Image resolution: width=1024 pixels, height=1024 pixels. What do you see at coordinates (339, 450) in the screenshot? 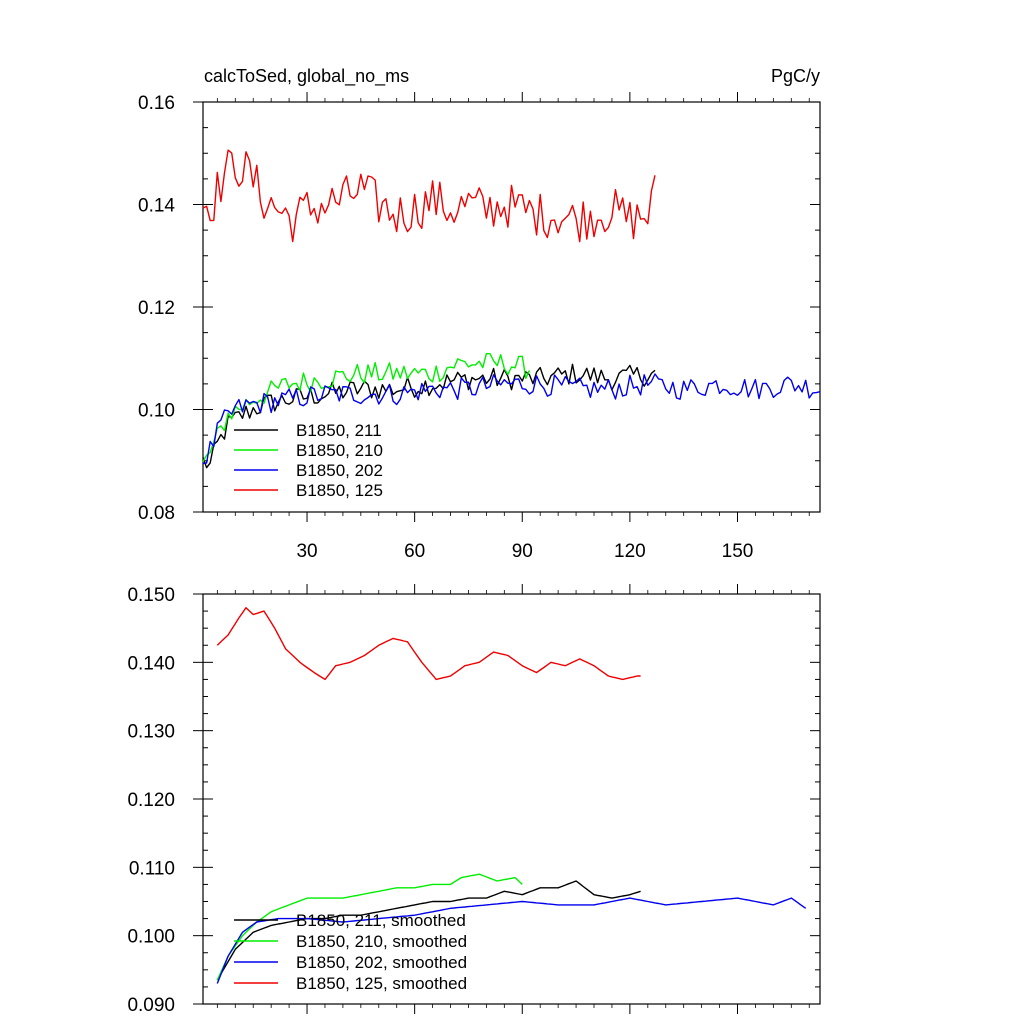
I see `legend-label-210: B1850, 210` at bounding box center [339, 450].